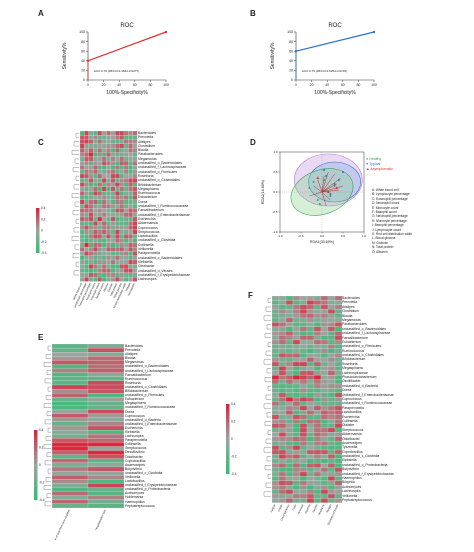  Describe the element at coordinates (390, 198) in the screenshot. I see `variable-label: C: Eosinophil percentage` at that location.